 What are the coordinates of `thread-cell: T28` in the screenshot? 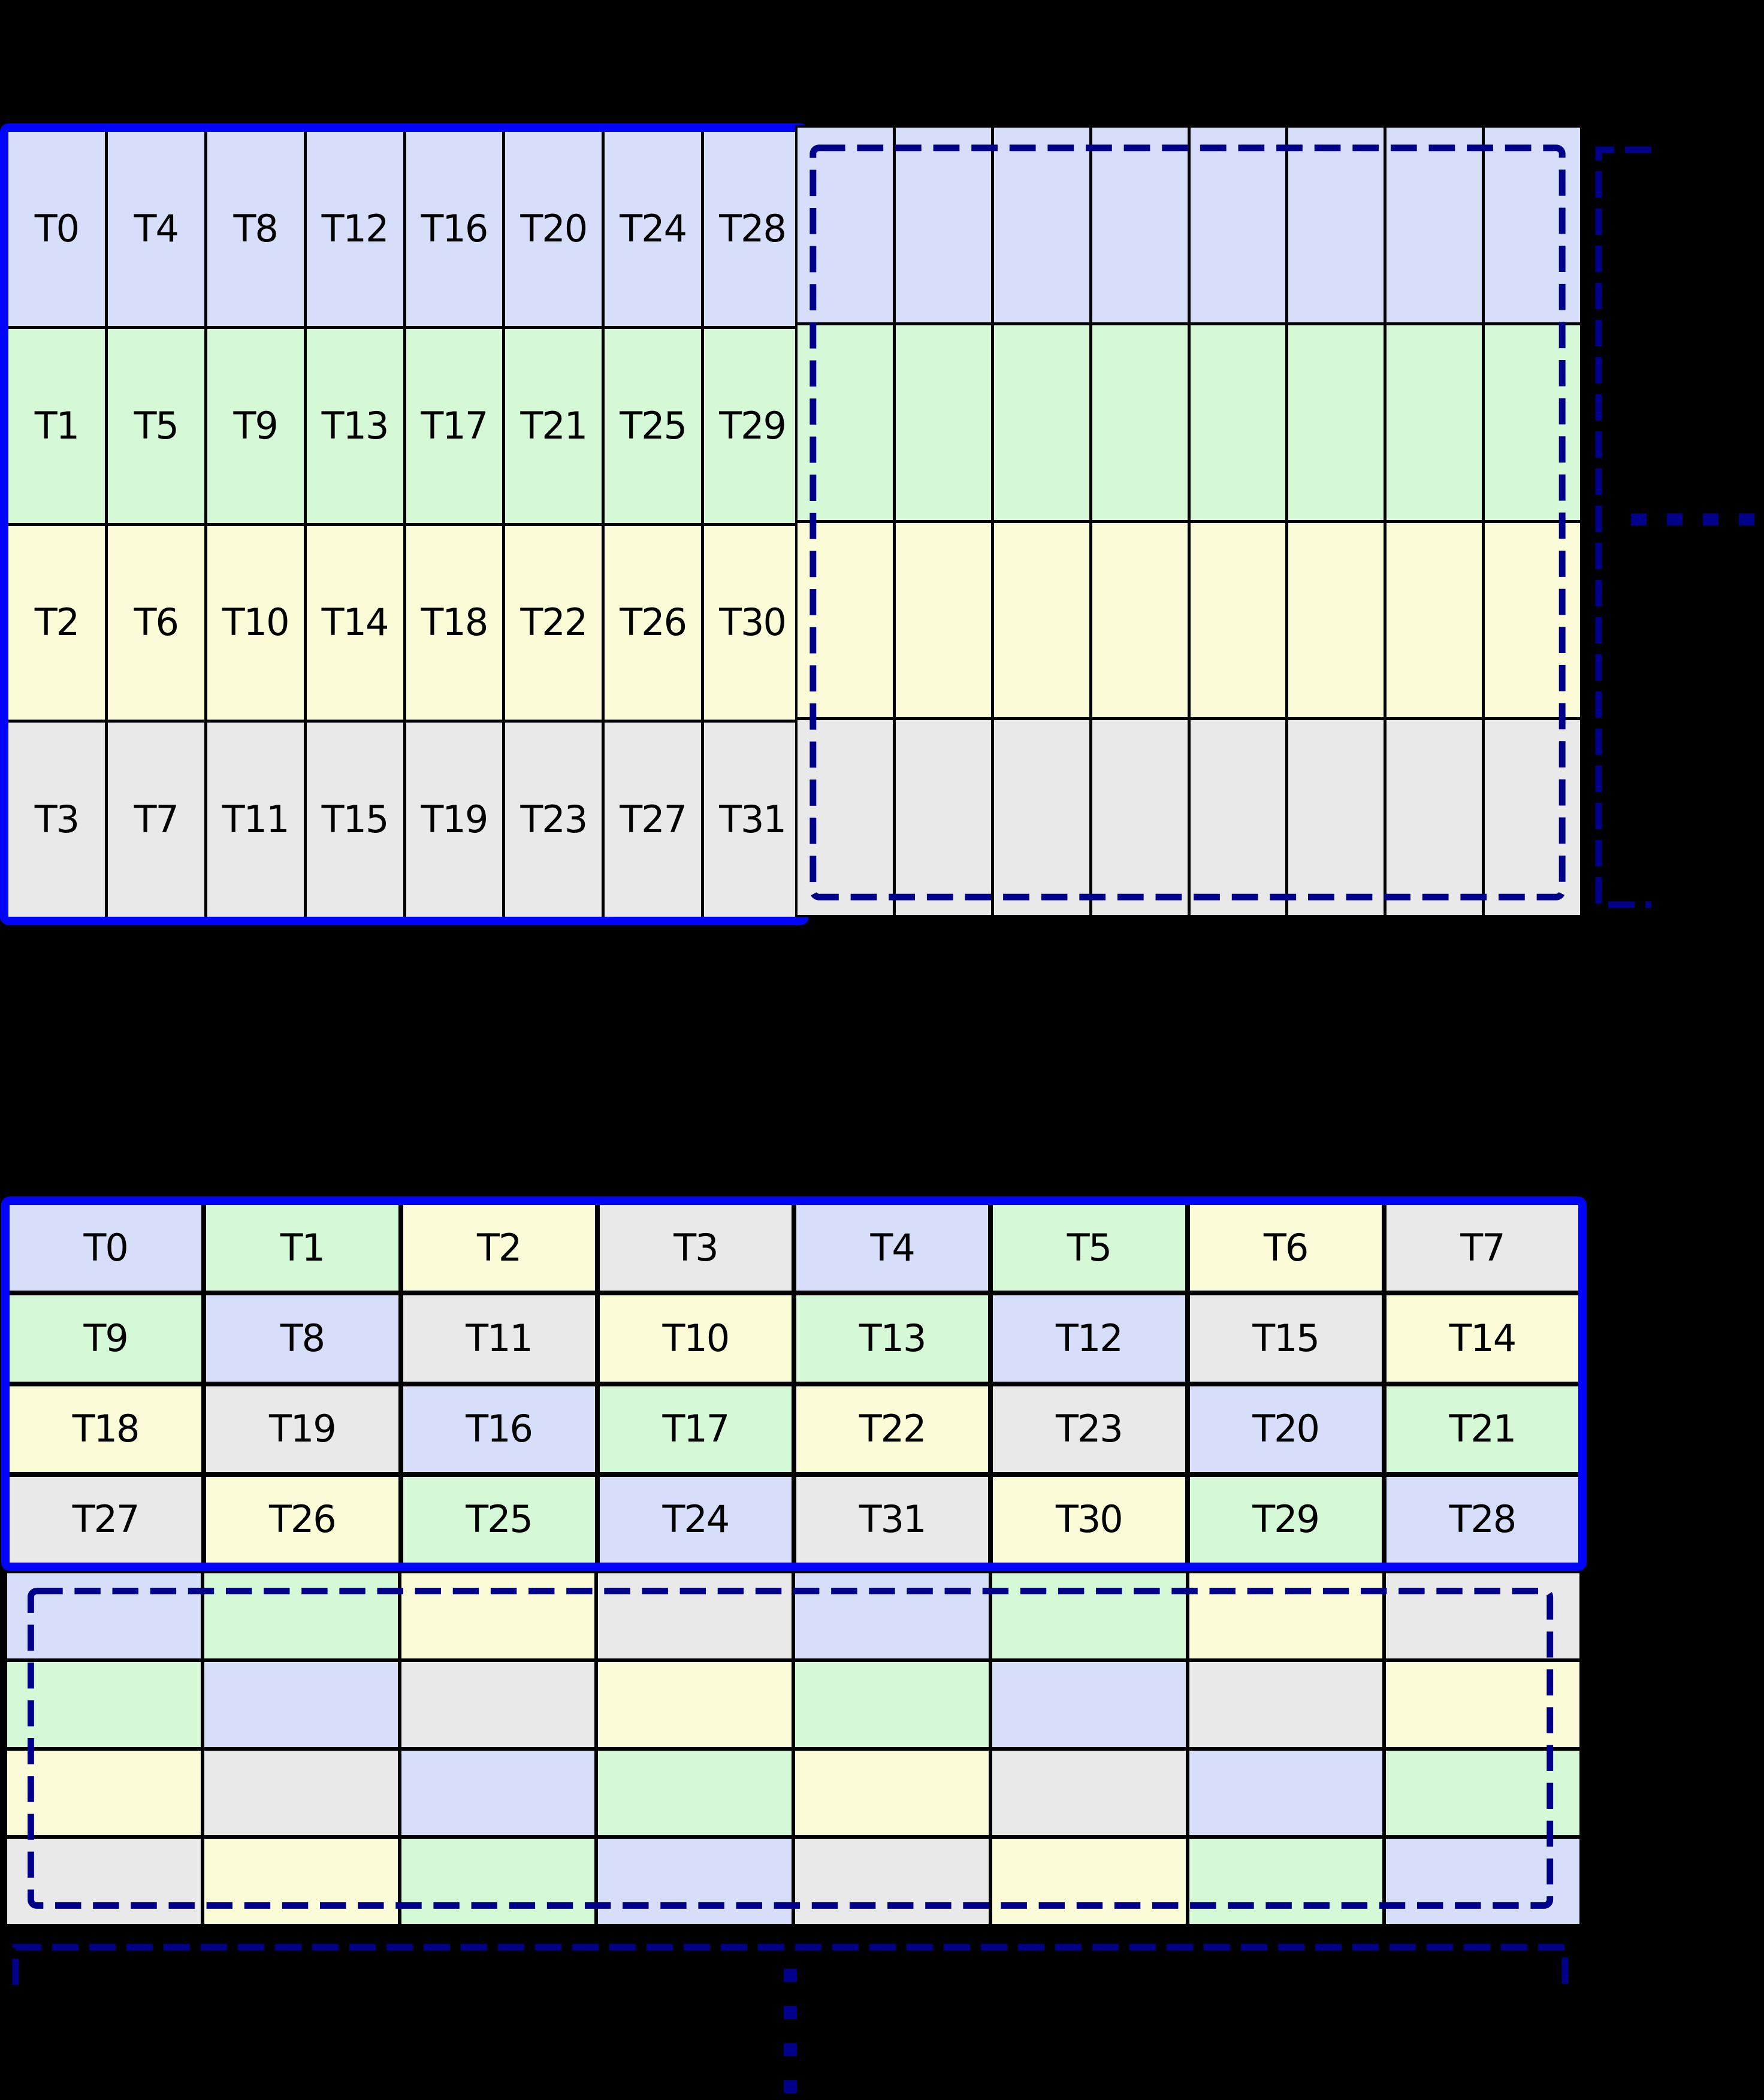 It's located at (1482, 1520).